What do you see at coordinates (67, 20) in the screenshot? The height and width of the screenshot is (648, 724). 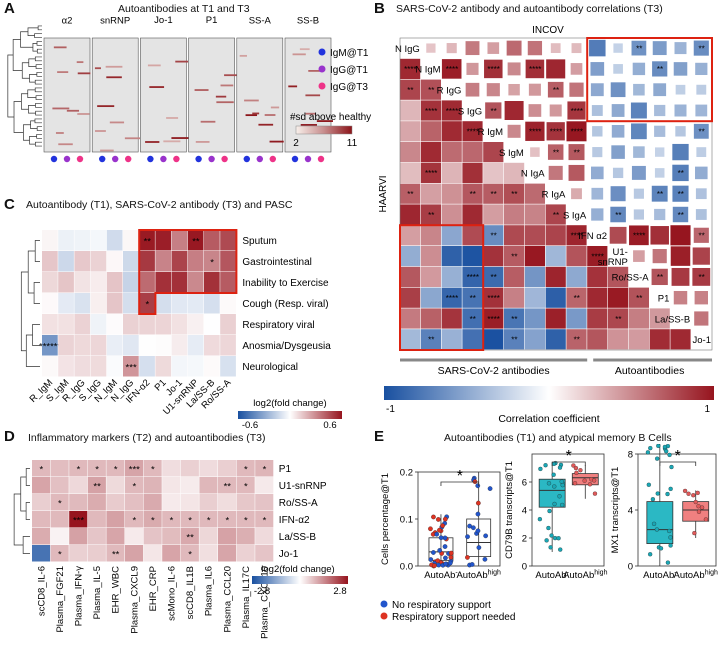 I see `panel-a-group-label: IFN-α2` at bounding box center [67, 20].